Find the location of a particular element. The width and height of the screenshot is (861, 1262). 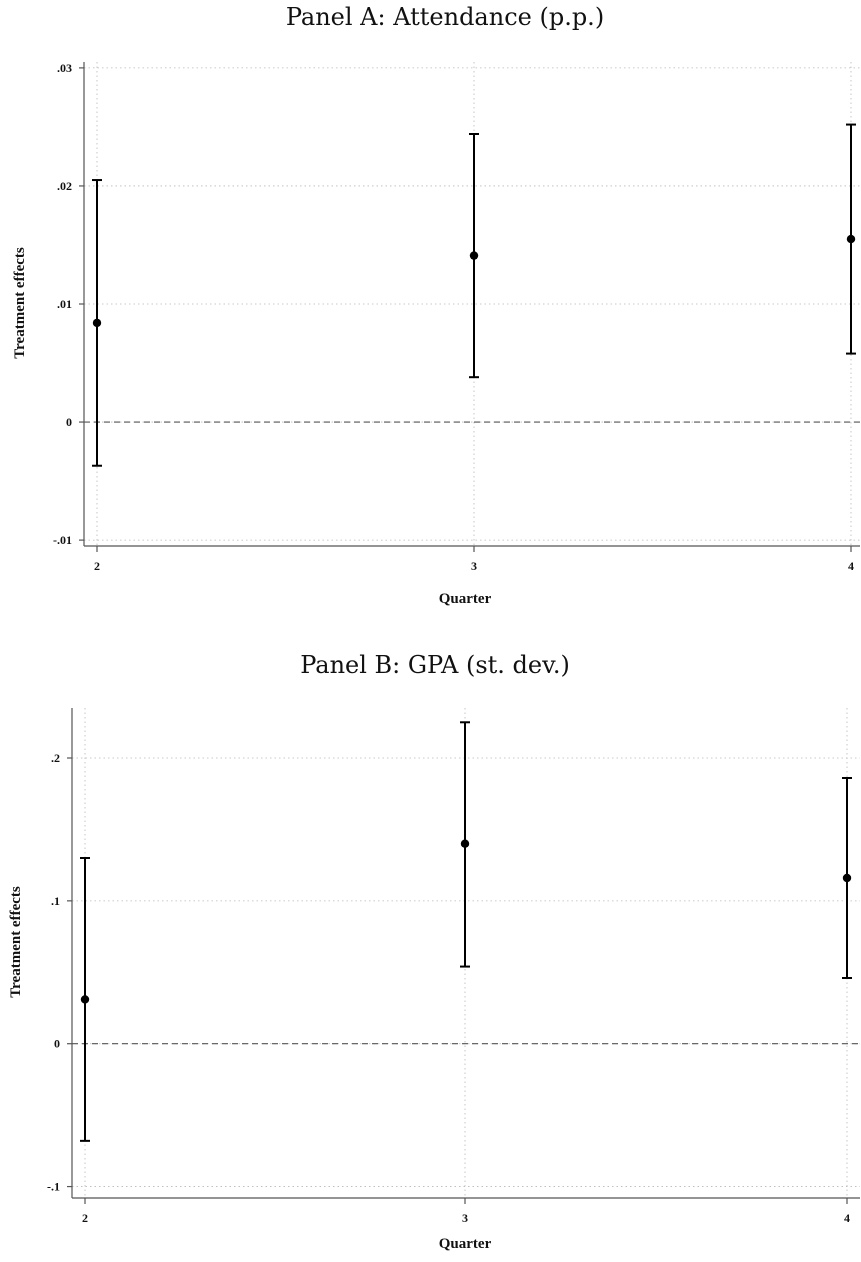

panel-title: Panel B: GPA (st. dev.) is located at coordinates (435, 665).